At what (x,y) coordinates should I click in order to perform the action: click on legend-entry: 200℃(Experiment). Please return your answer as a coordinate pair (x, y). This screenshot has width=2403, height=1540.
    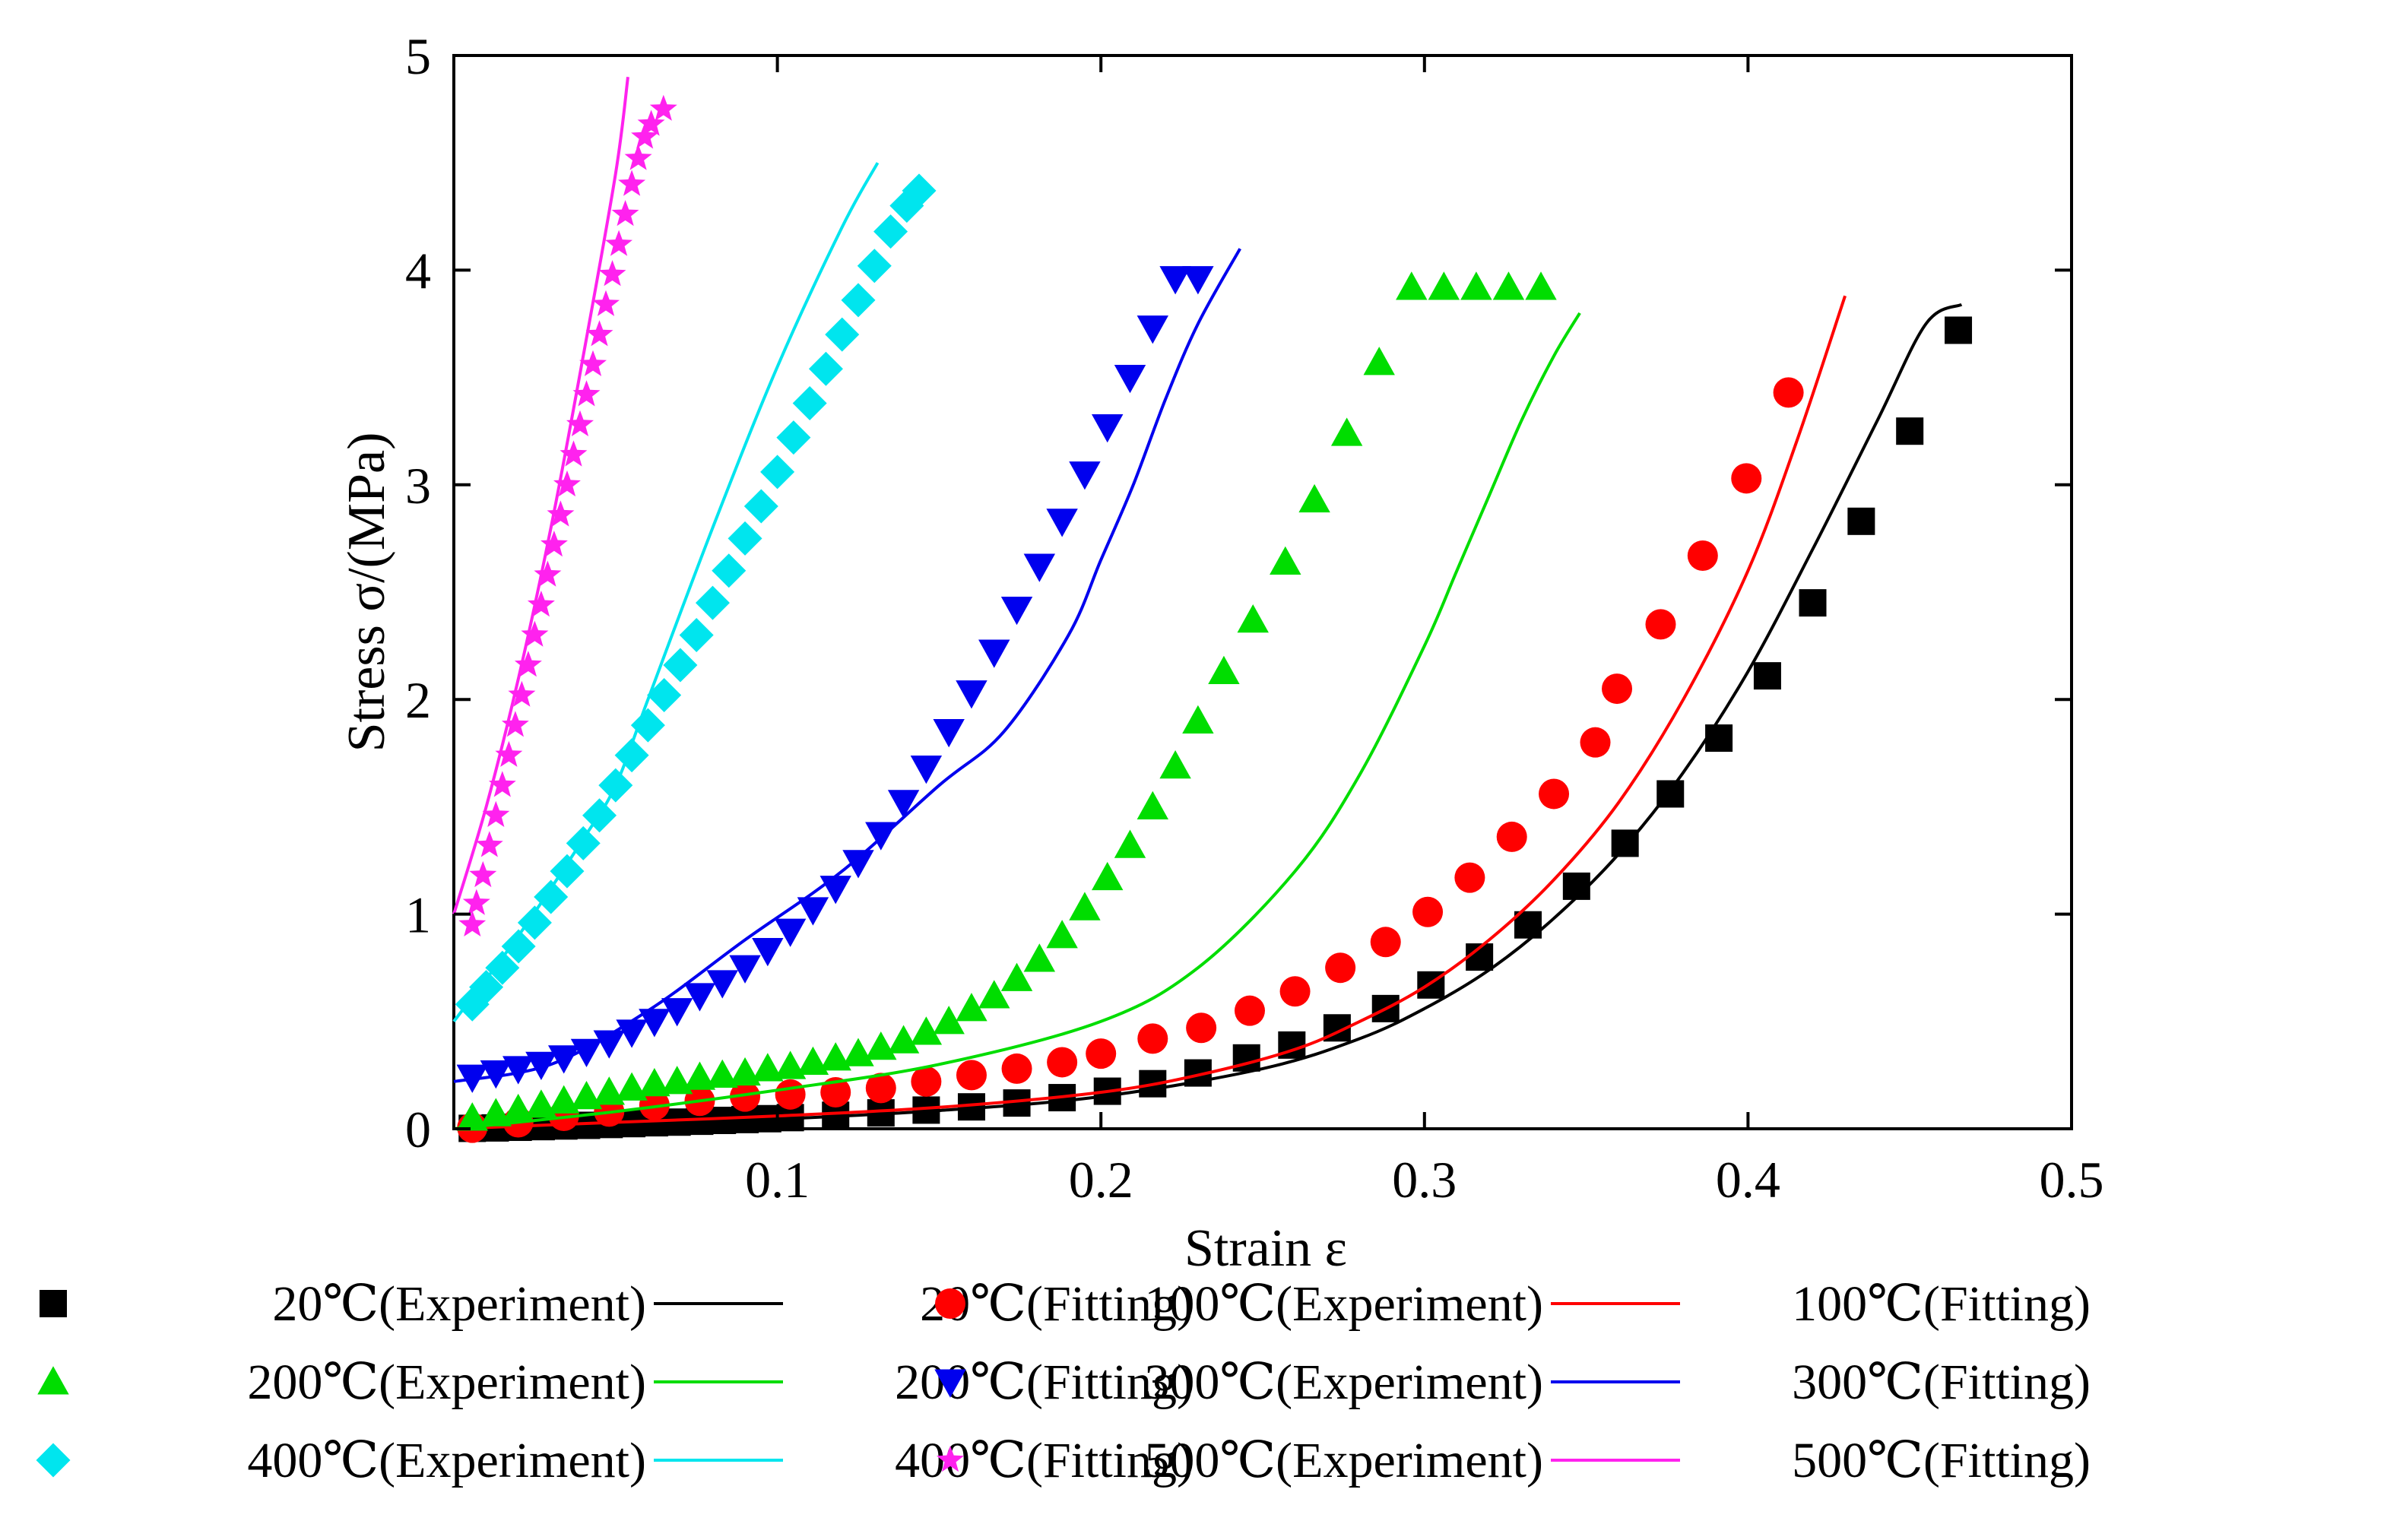
    Looking at the image, I should click on (341, 1382).